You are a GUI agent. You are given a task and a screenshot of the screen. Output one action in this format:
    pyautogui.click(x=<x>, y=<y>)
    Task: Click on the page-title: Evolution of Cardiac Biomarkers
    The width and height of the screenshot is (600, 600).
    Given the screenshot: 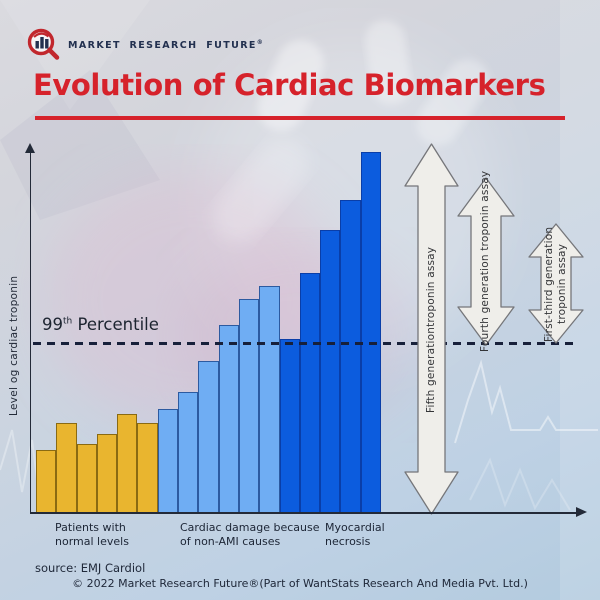 What is the action you would take?
    pyautogui.click(x=289, y=85)
    